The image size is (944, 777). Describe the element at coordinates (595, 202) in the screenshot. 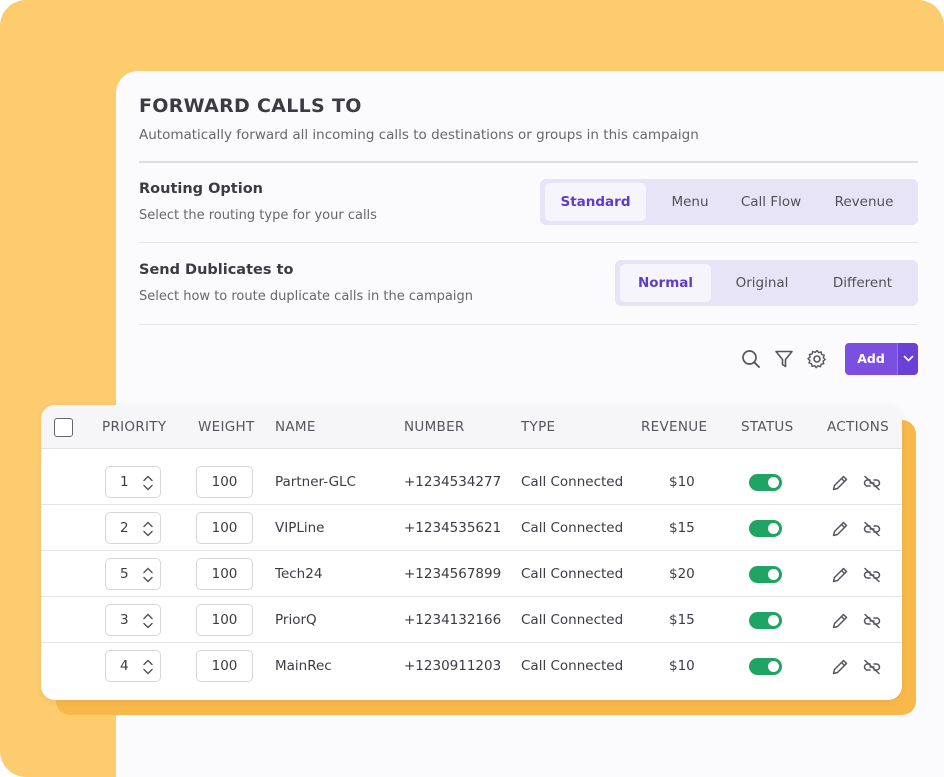

I see `routing-option-standard: Standard` at that location.